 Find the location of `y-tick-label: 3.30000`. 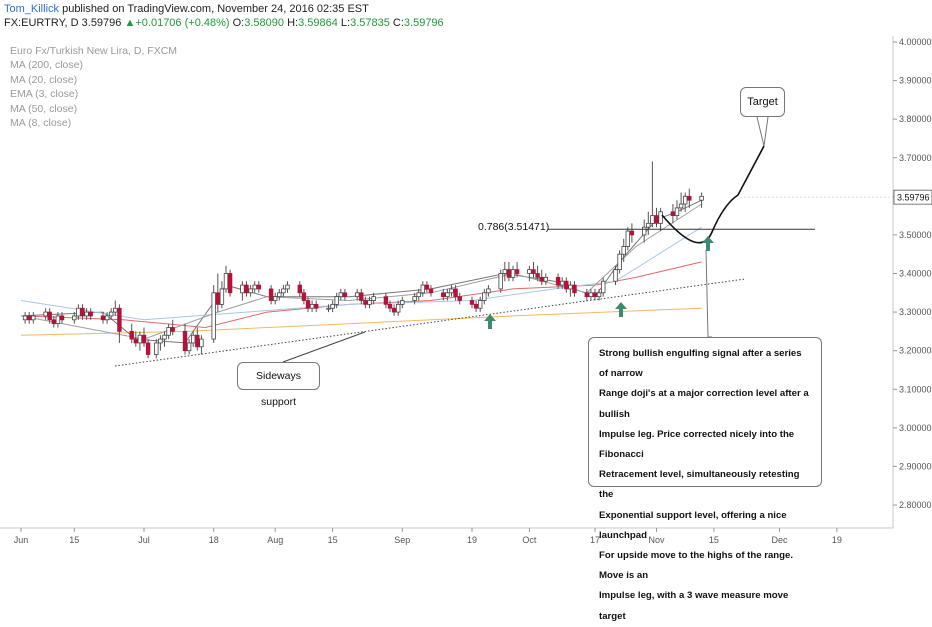

y-tick-label: 3.30000 is located at coordinates (915, 312).